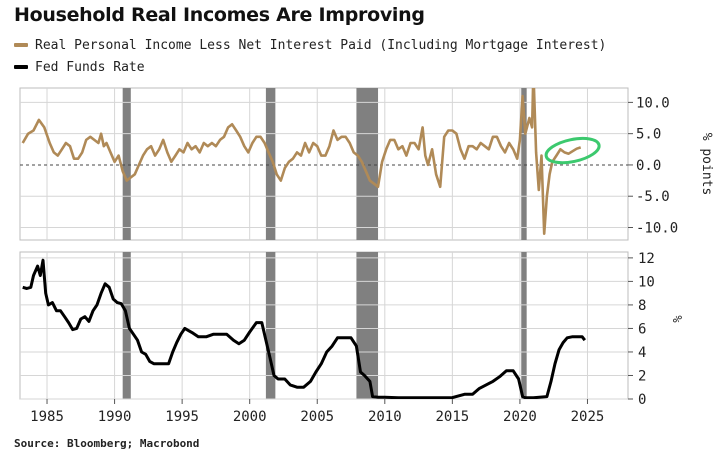 Image resolution: width=721 pixels, height=463 pixels. What do you see at coordinates (642, 306) in the screenshot?
I see `y-tick-label: 8` at bounding box center [642, 306].